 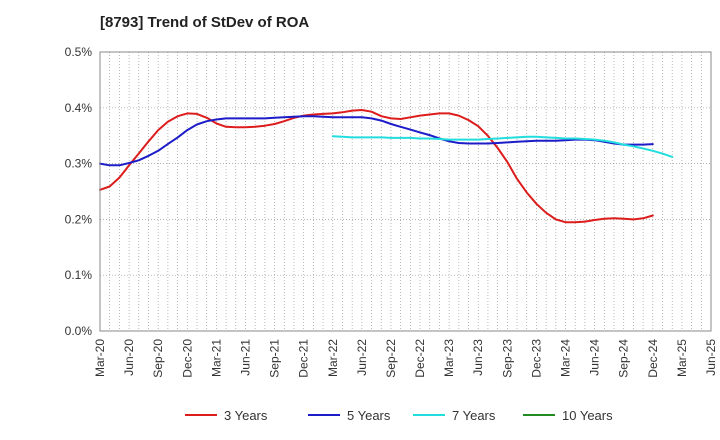 I want to click on legend: 3 Years 5 Years 7 Years 10 Years, so click(x=399, y=415).